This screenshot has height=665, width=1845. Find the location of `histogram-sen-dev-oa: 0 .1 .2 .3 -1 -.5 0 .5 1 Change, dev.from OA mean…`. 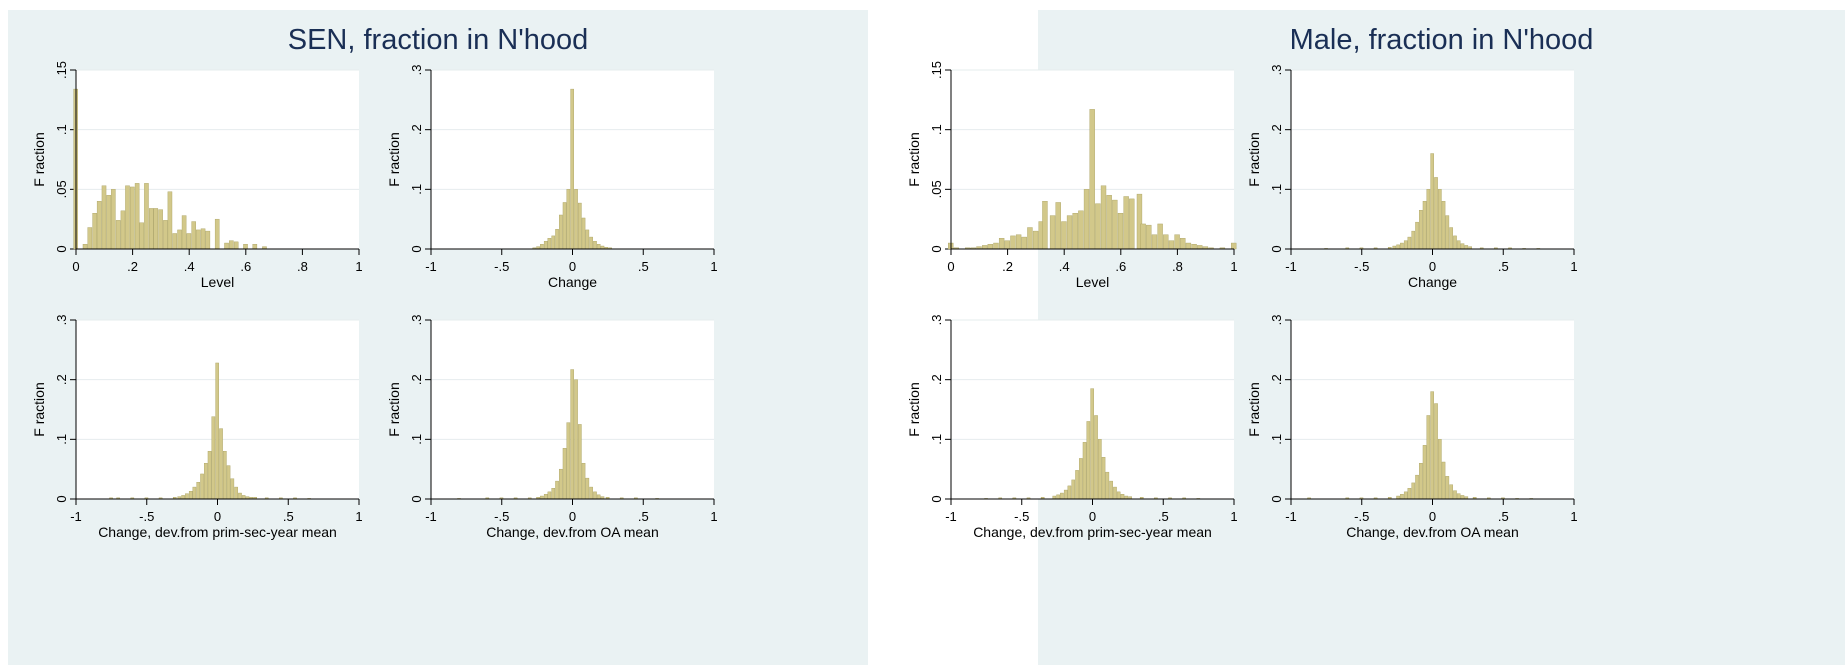

histogram-sen-dev-oa: 0 .1 .2 .3 -1 -.5 0 .5 1 Change, dev.from OA mean… is located at coordinates (552, 427).